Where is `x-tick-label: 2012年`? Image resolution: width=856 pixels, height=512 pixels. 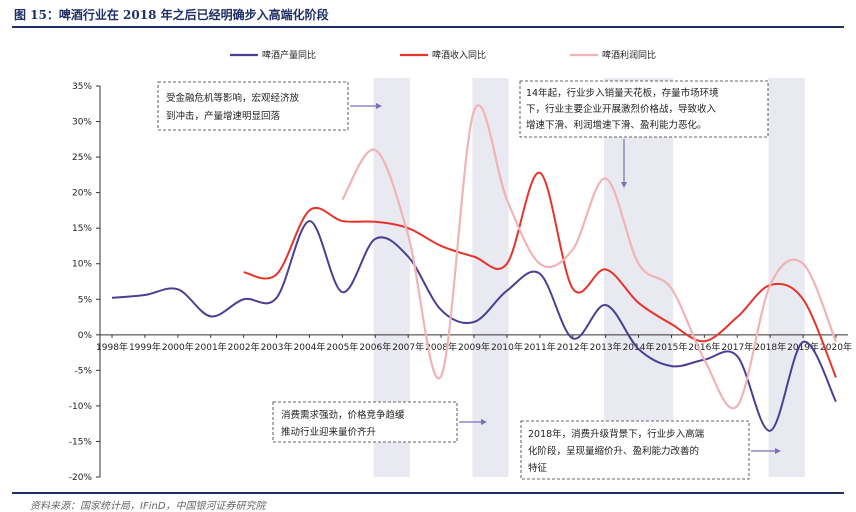
x-tick-label: 2012年 is located at coordinates (573, 347).